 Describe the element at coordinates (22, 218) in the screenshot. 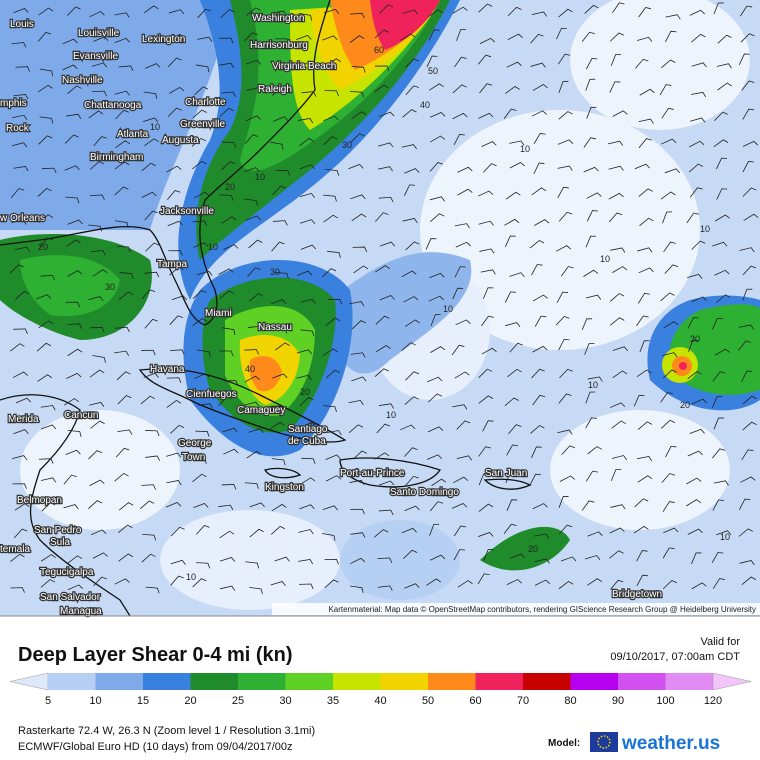

I see `city-label: w Orleans` at that location.